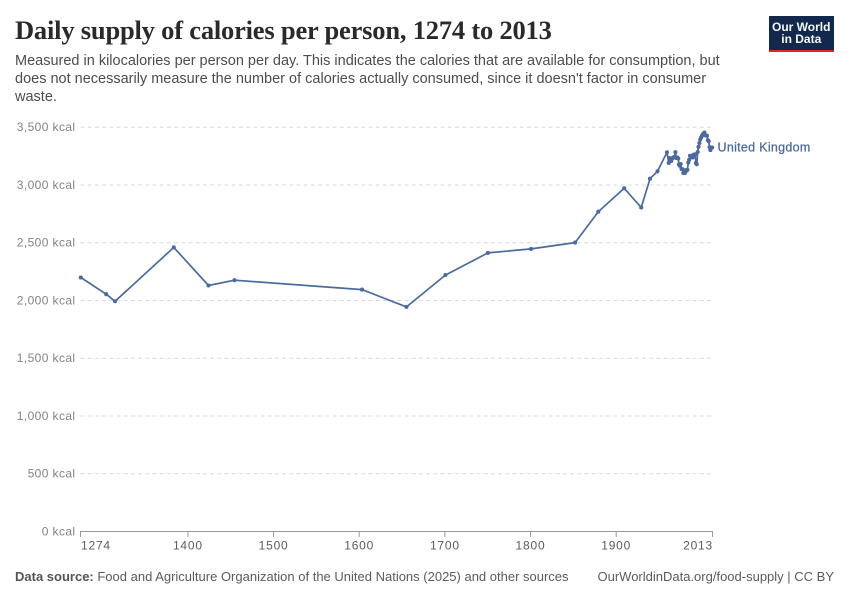 Image resolution: width=850 pixels, height=600 pixels. What do you see at coordinates (188, 546) in the screenshot?
I see `svg-text: 1400` at bounding box center [188, 546].